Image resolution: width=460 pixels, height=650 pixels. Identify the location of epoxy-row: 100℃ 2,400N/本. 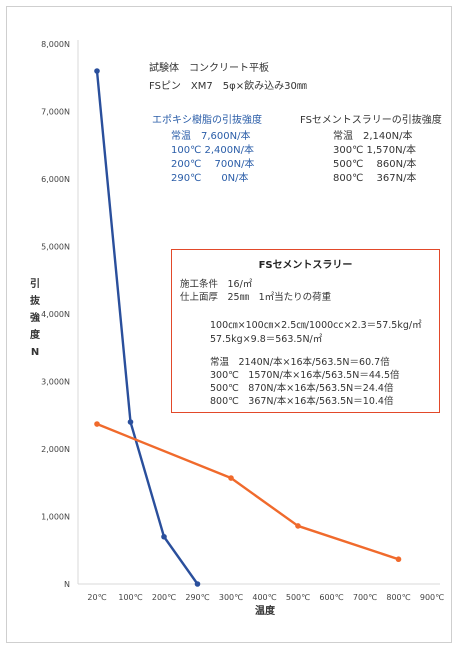
(212, 150).